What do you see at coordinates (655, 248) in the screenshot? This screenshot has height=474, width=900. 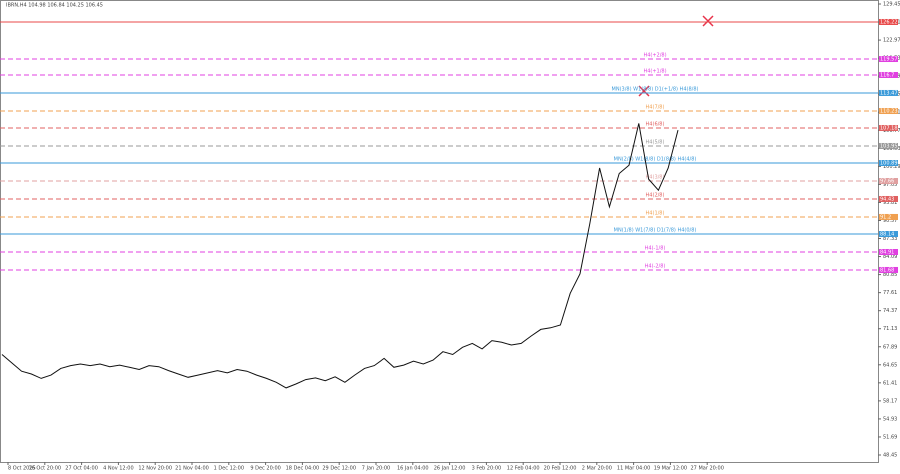 I see `level-label: H4(-1/8)` at bounding box center [655, 248].